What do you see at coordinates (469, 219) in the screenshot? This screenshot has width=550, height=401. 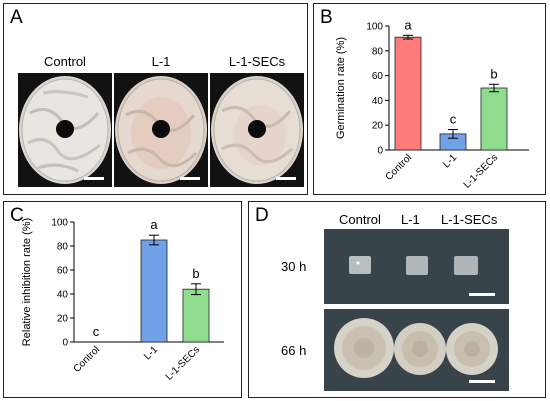 I see `col-label-l1-secs: L-1-SECs` at bounding box center [469, 219].